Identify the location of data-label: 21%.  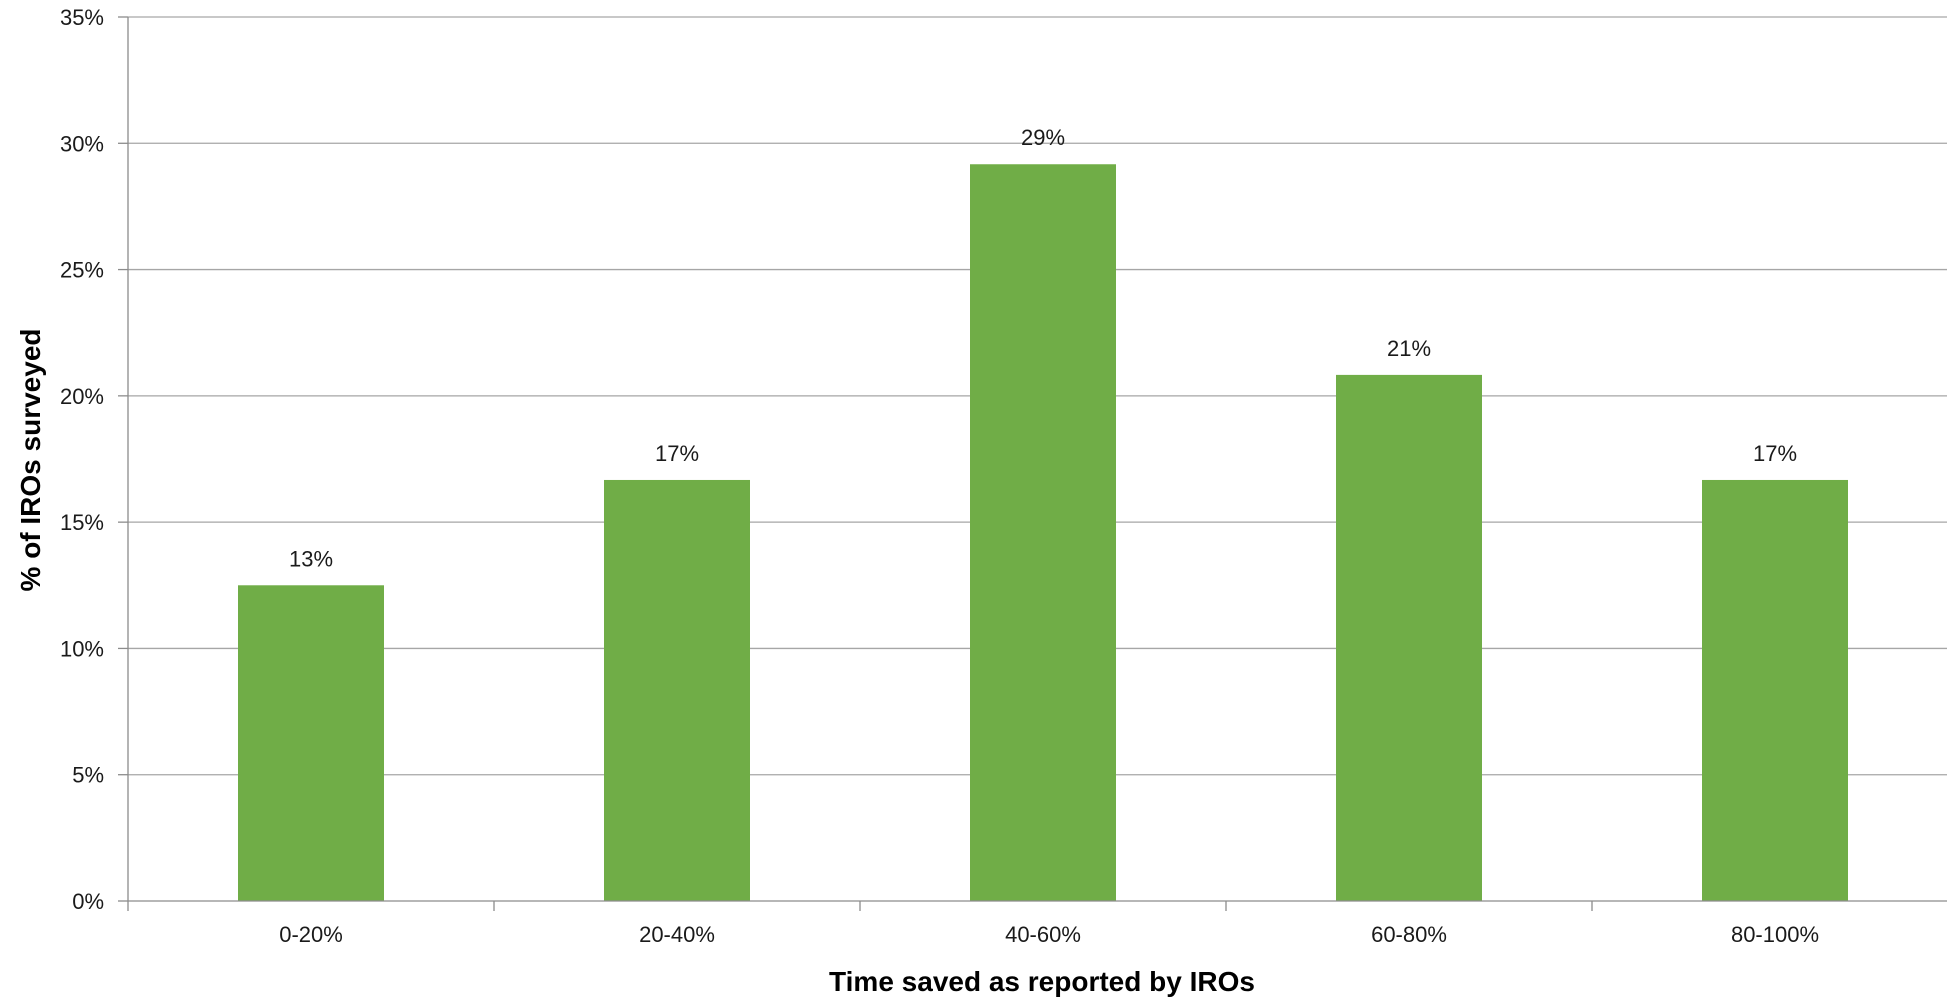
(1409, 348).